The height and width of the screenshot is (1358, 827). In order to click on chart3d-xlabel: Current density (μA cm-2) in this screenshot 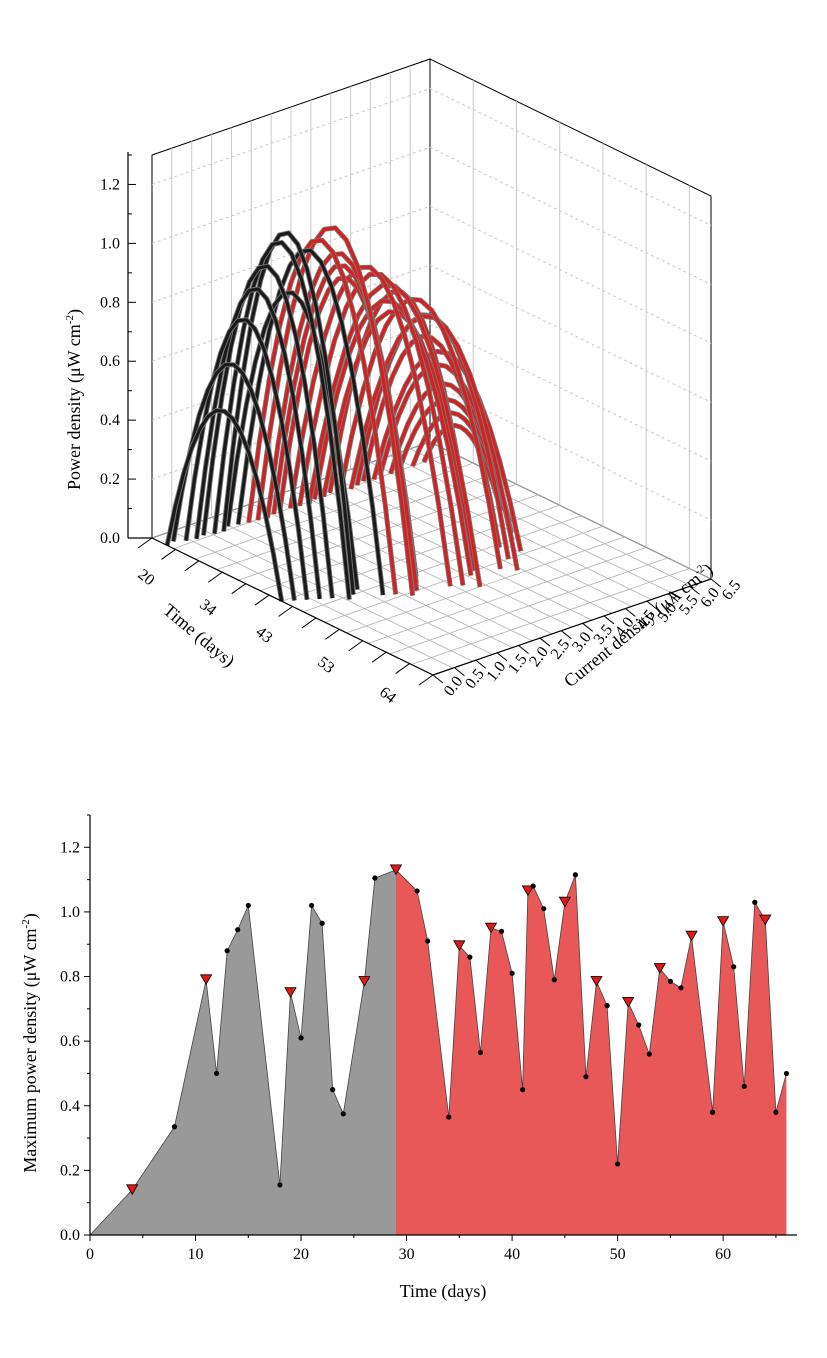, I will do `click(638, 625)`.